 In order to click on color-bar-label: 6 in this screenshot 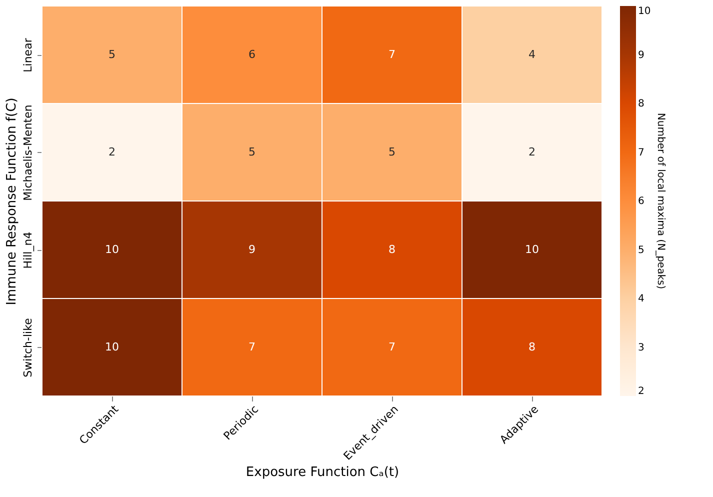, I will do `click(641, 201)`.